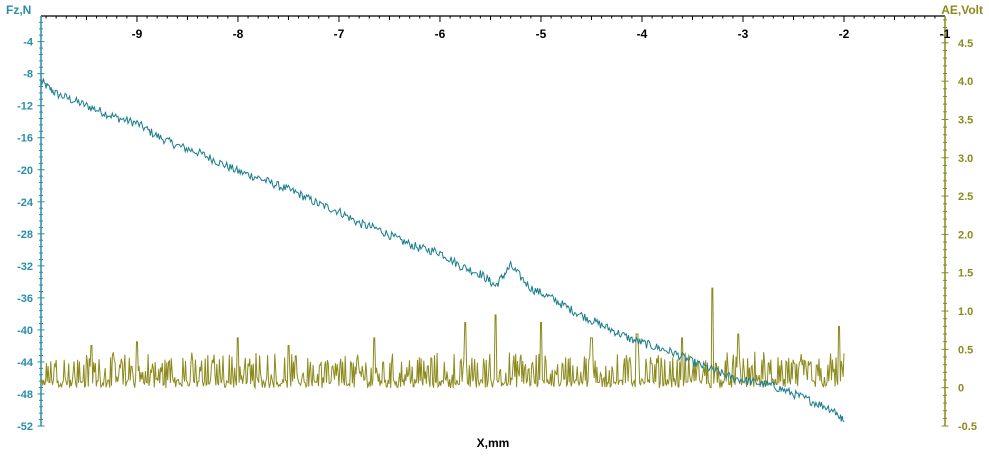 This screenshot has width=989, height=461. Describe the element at coordinates (137, 34) in the screenshot. I see `x-tick-label: -9` at that location.